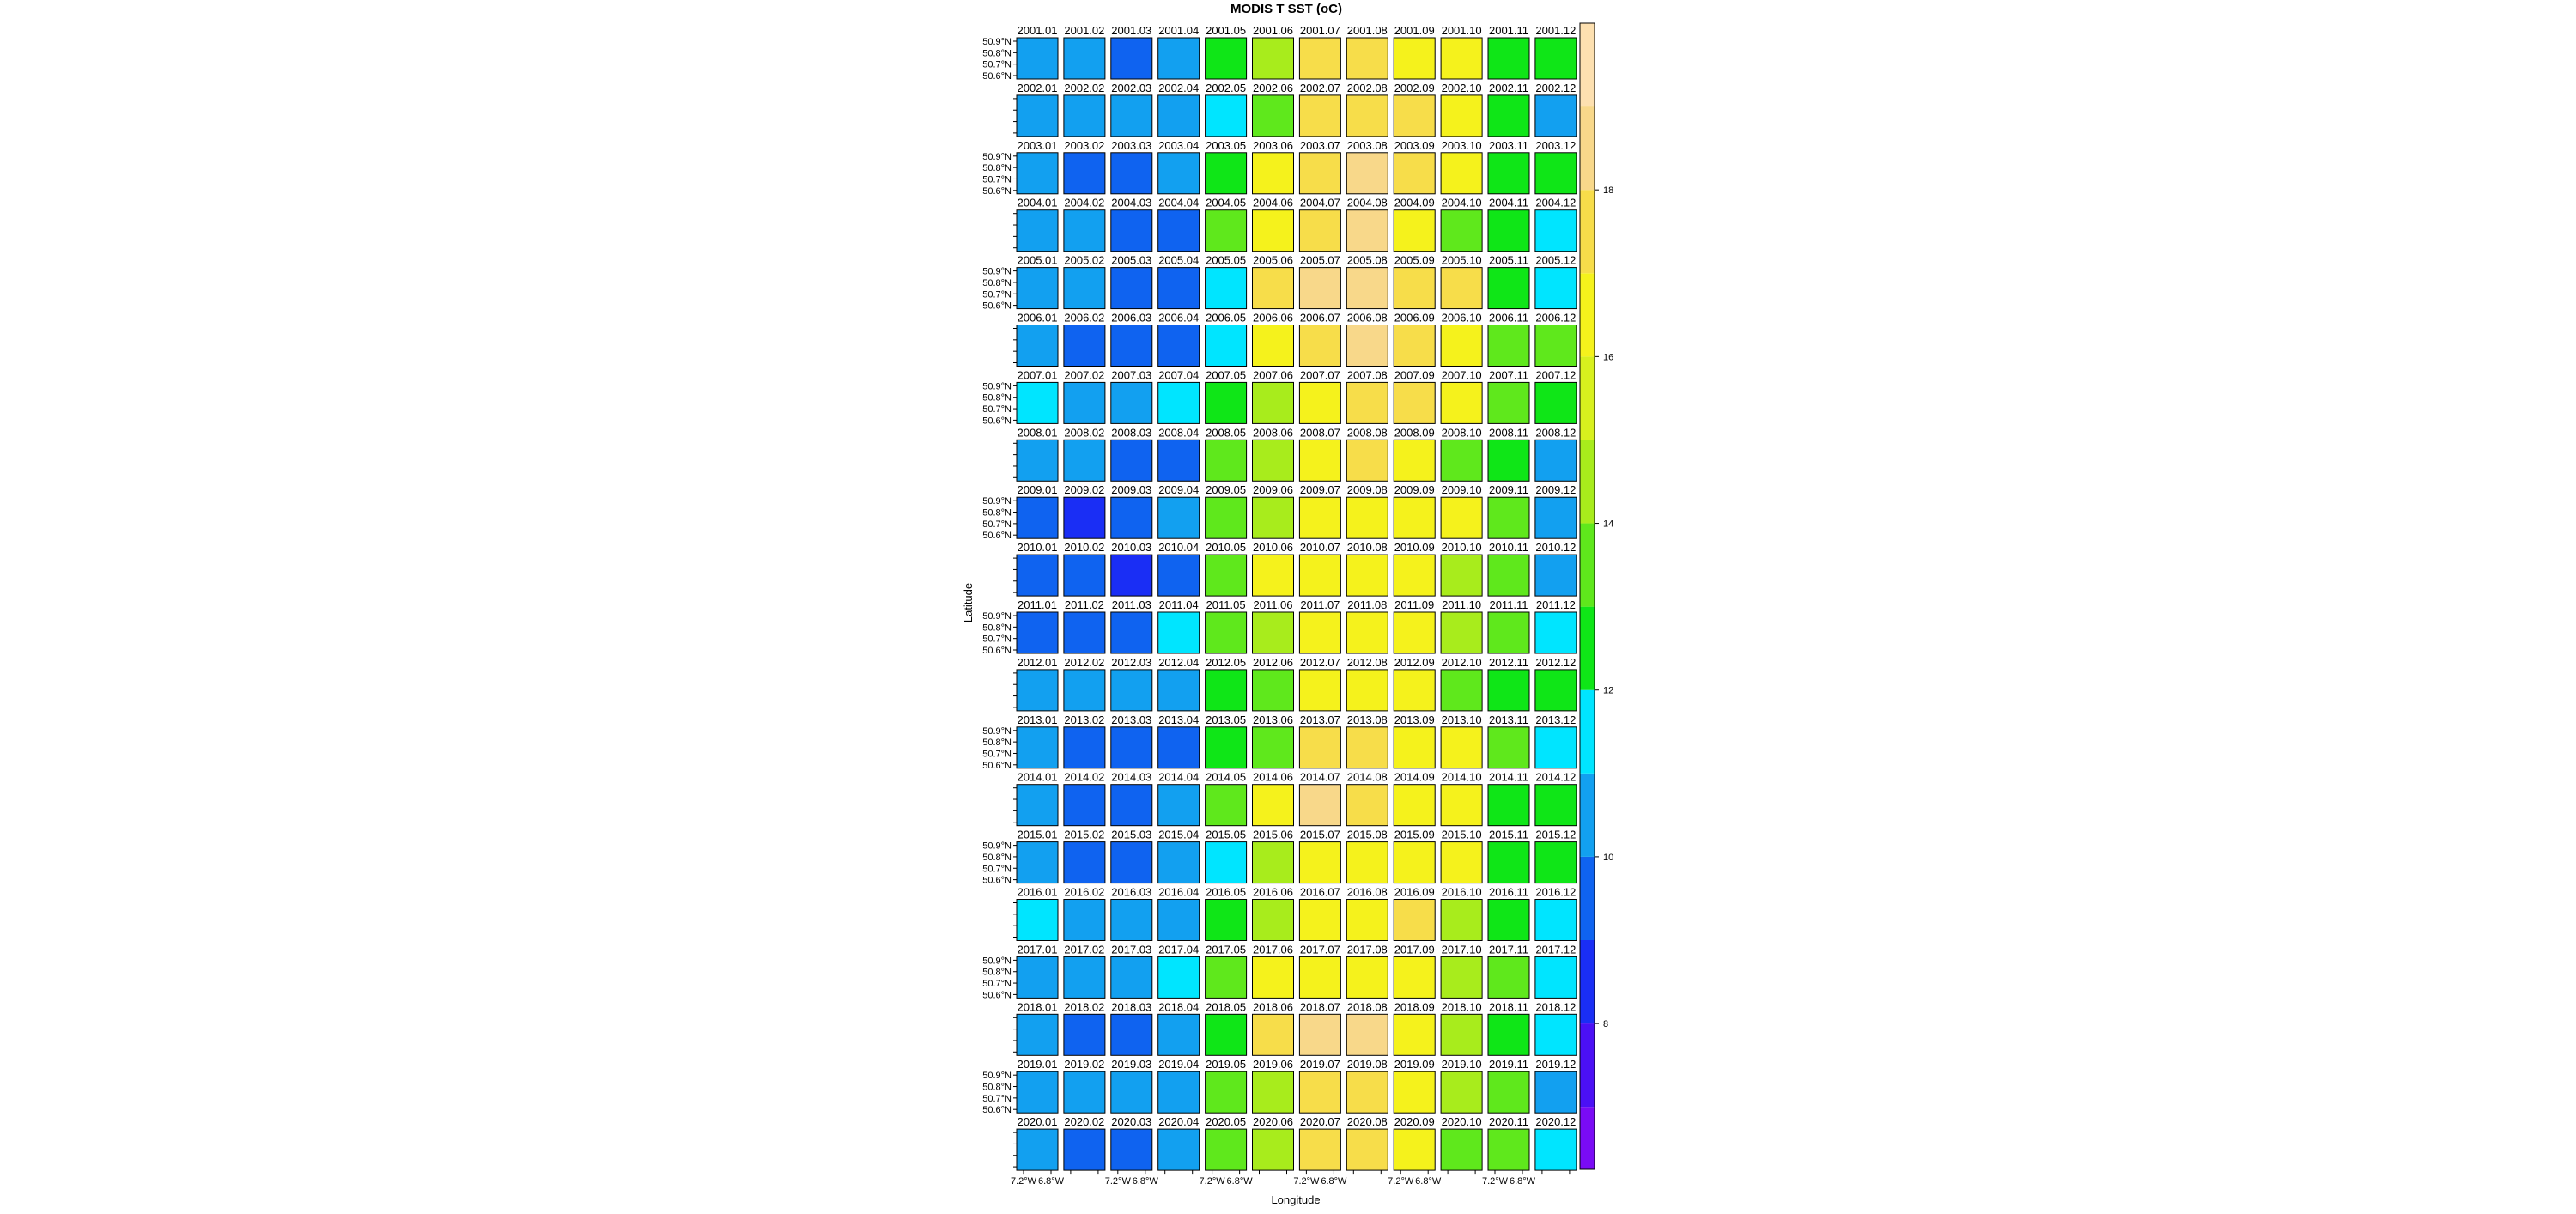 The height and width of the screenshot is (1214, 2576). Describe the element at coordinates (1320, 1064) in the screenshot. I see `panel-label: 2019.07` at that location.